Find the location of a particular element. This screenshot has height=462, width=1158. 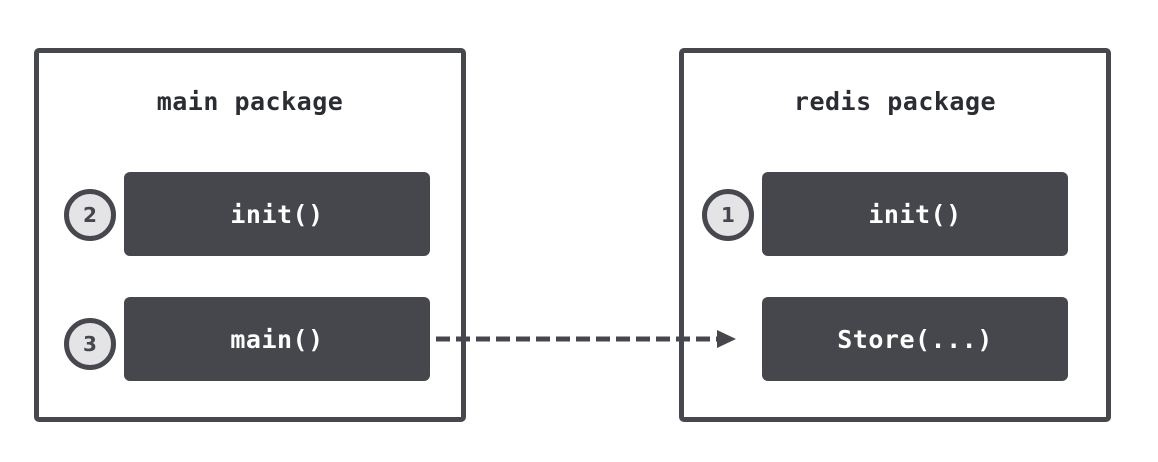

main-package-title: main package is located at coordinates (250, 101).